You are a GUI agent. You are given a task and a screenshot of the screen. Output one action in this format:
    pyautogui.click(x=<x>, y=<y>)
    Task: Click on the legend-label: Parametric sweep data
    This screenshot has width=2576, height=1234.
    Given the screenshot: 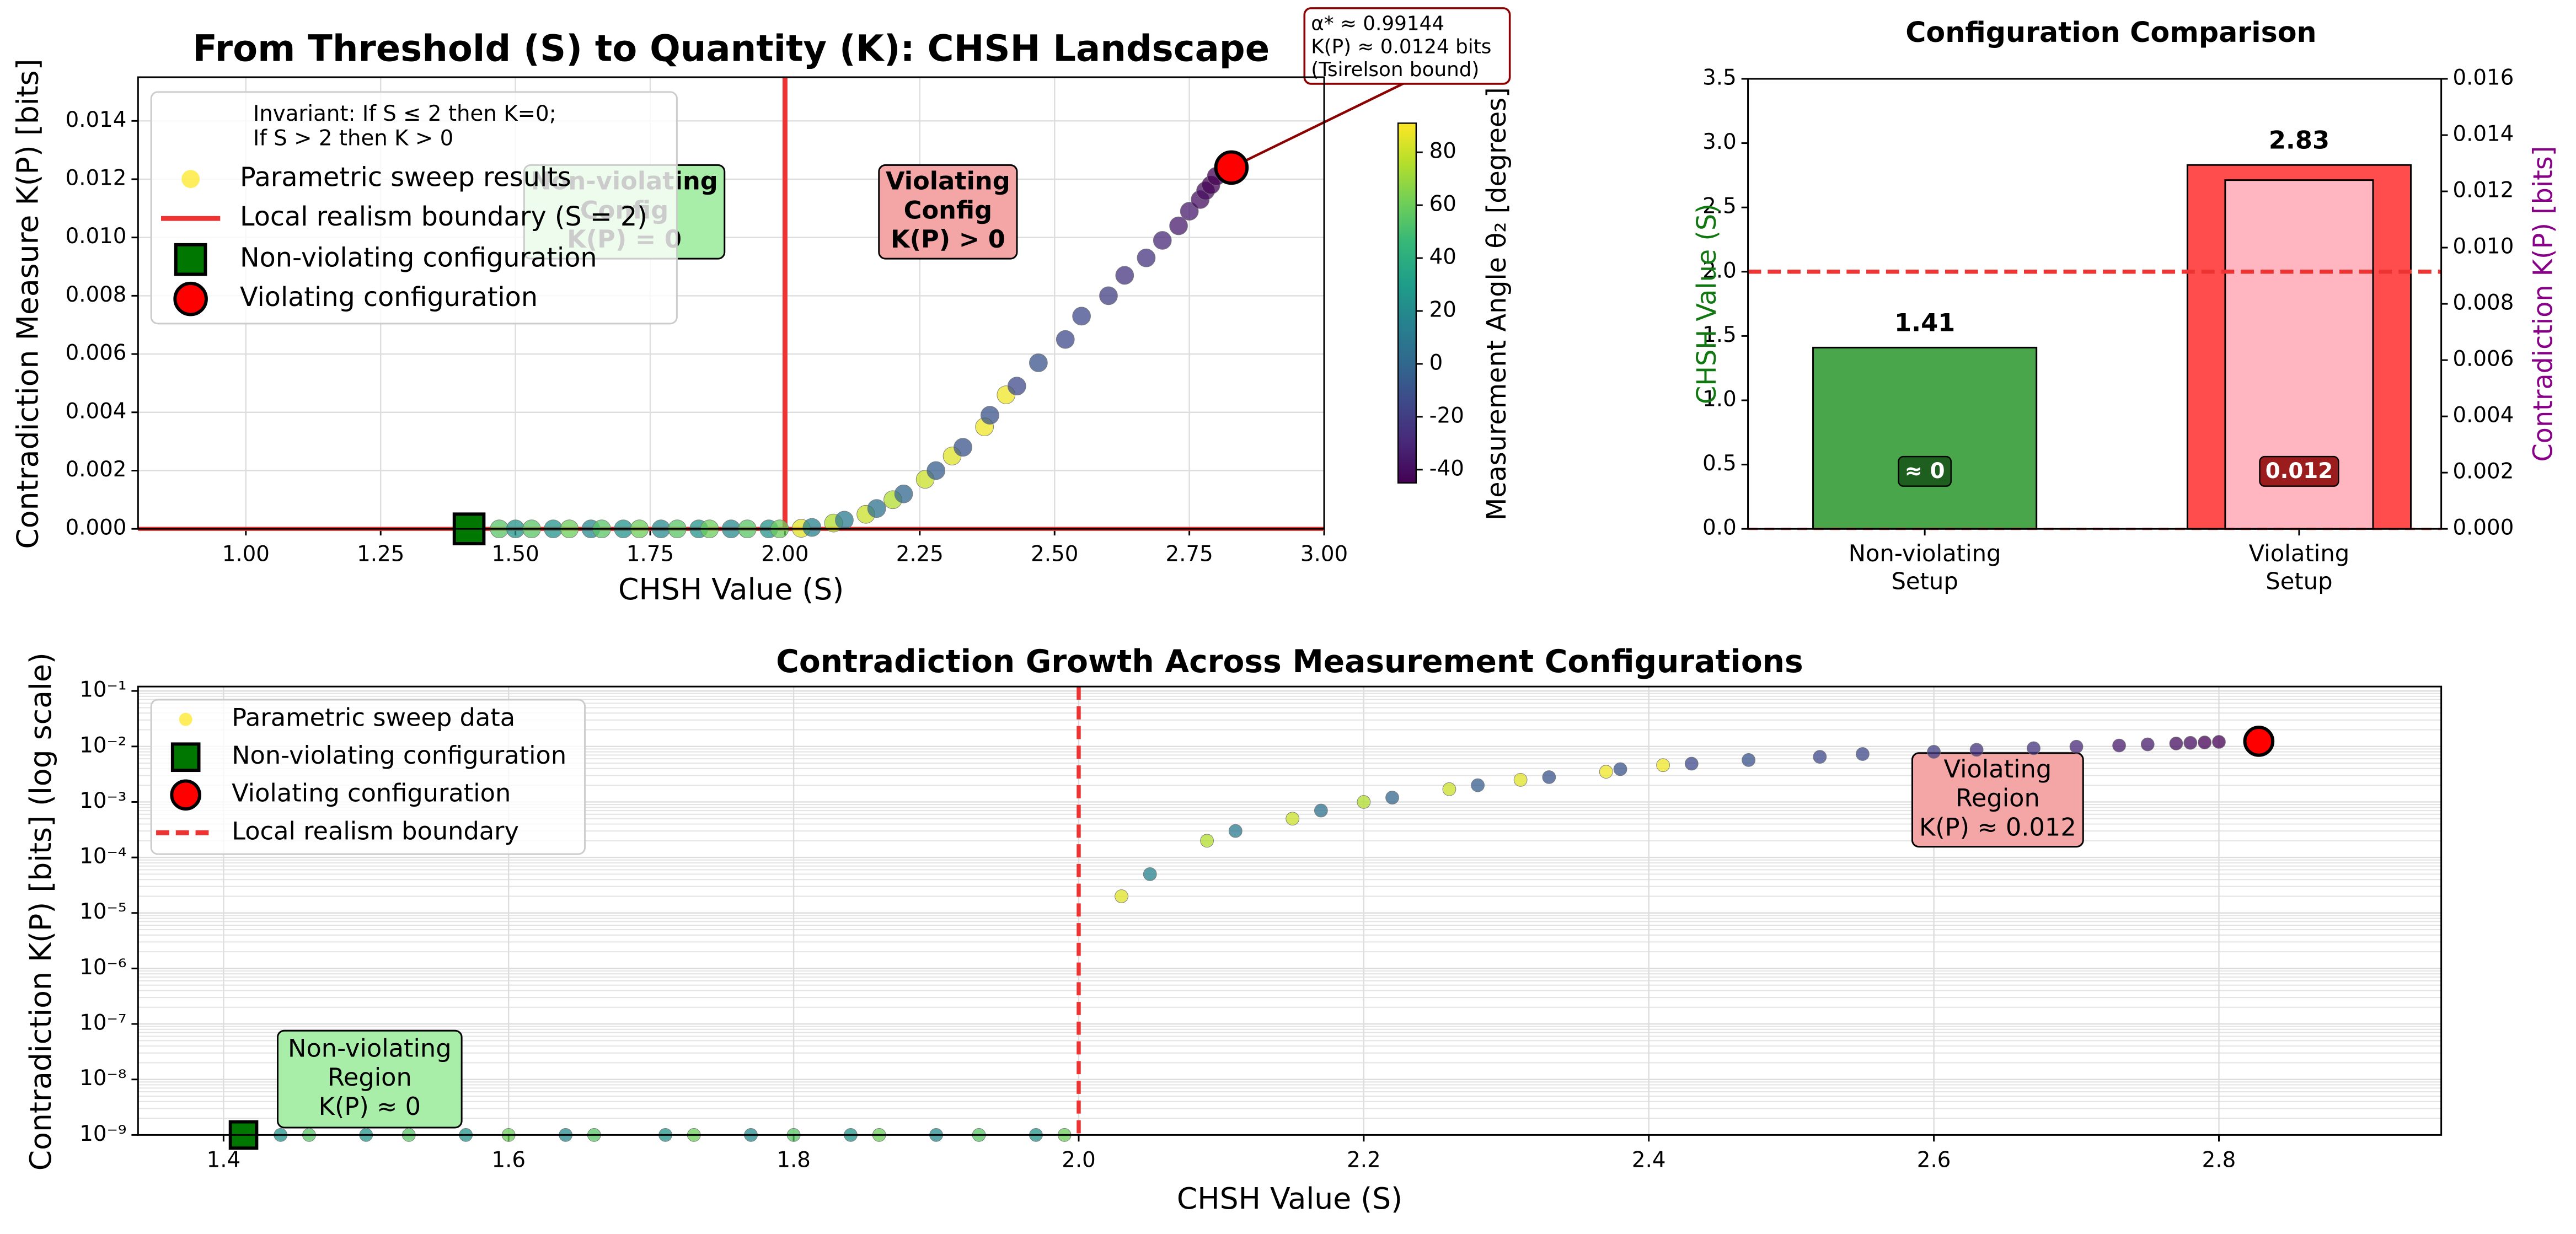 What is the action you would take?
    pyautogui.click(x=373, y=718)
    